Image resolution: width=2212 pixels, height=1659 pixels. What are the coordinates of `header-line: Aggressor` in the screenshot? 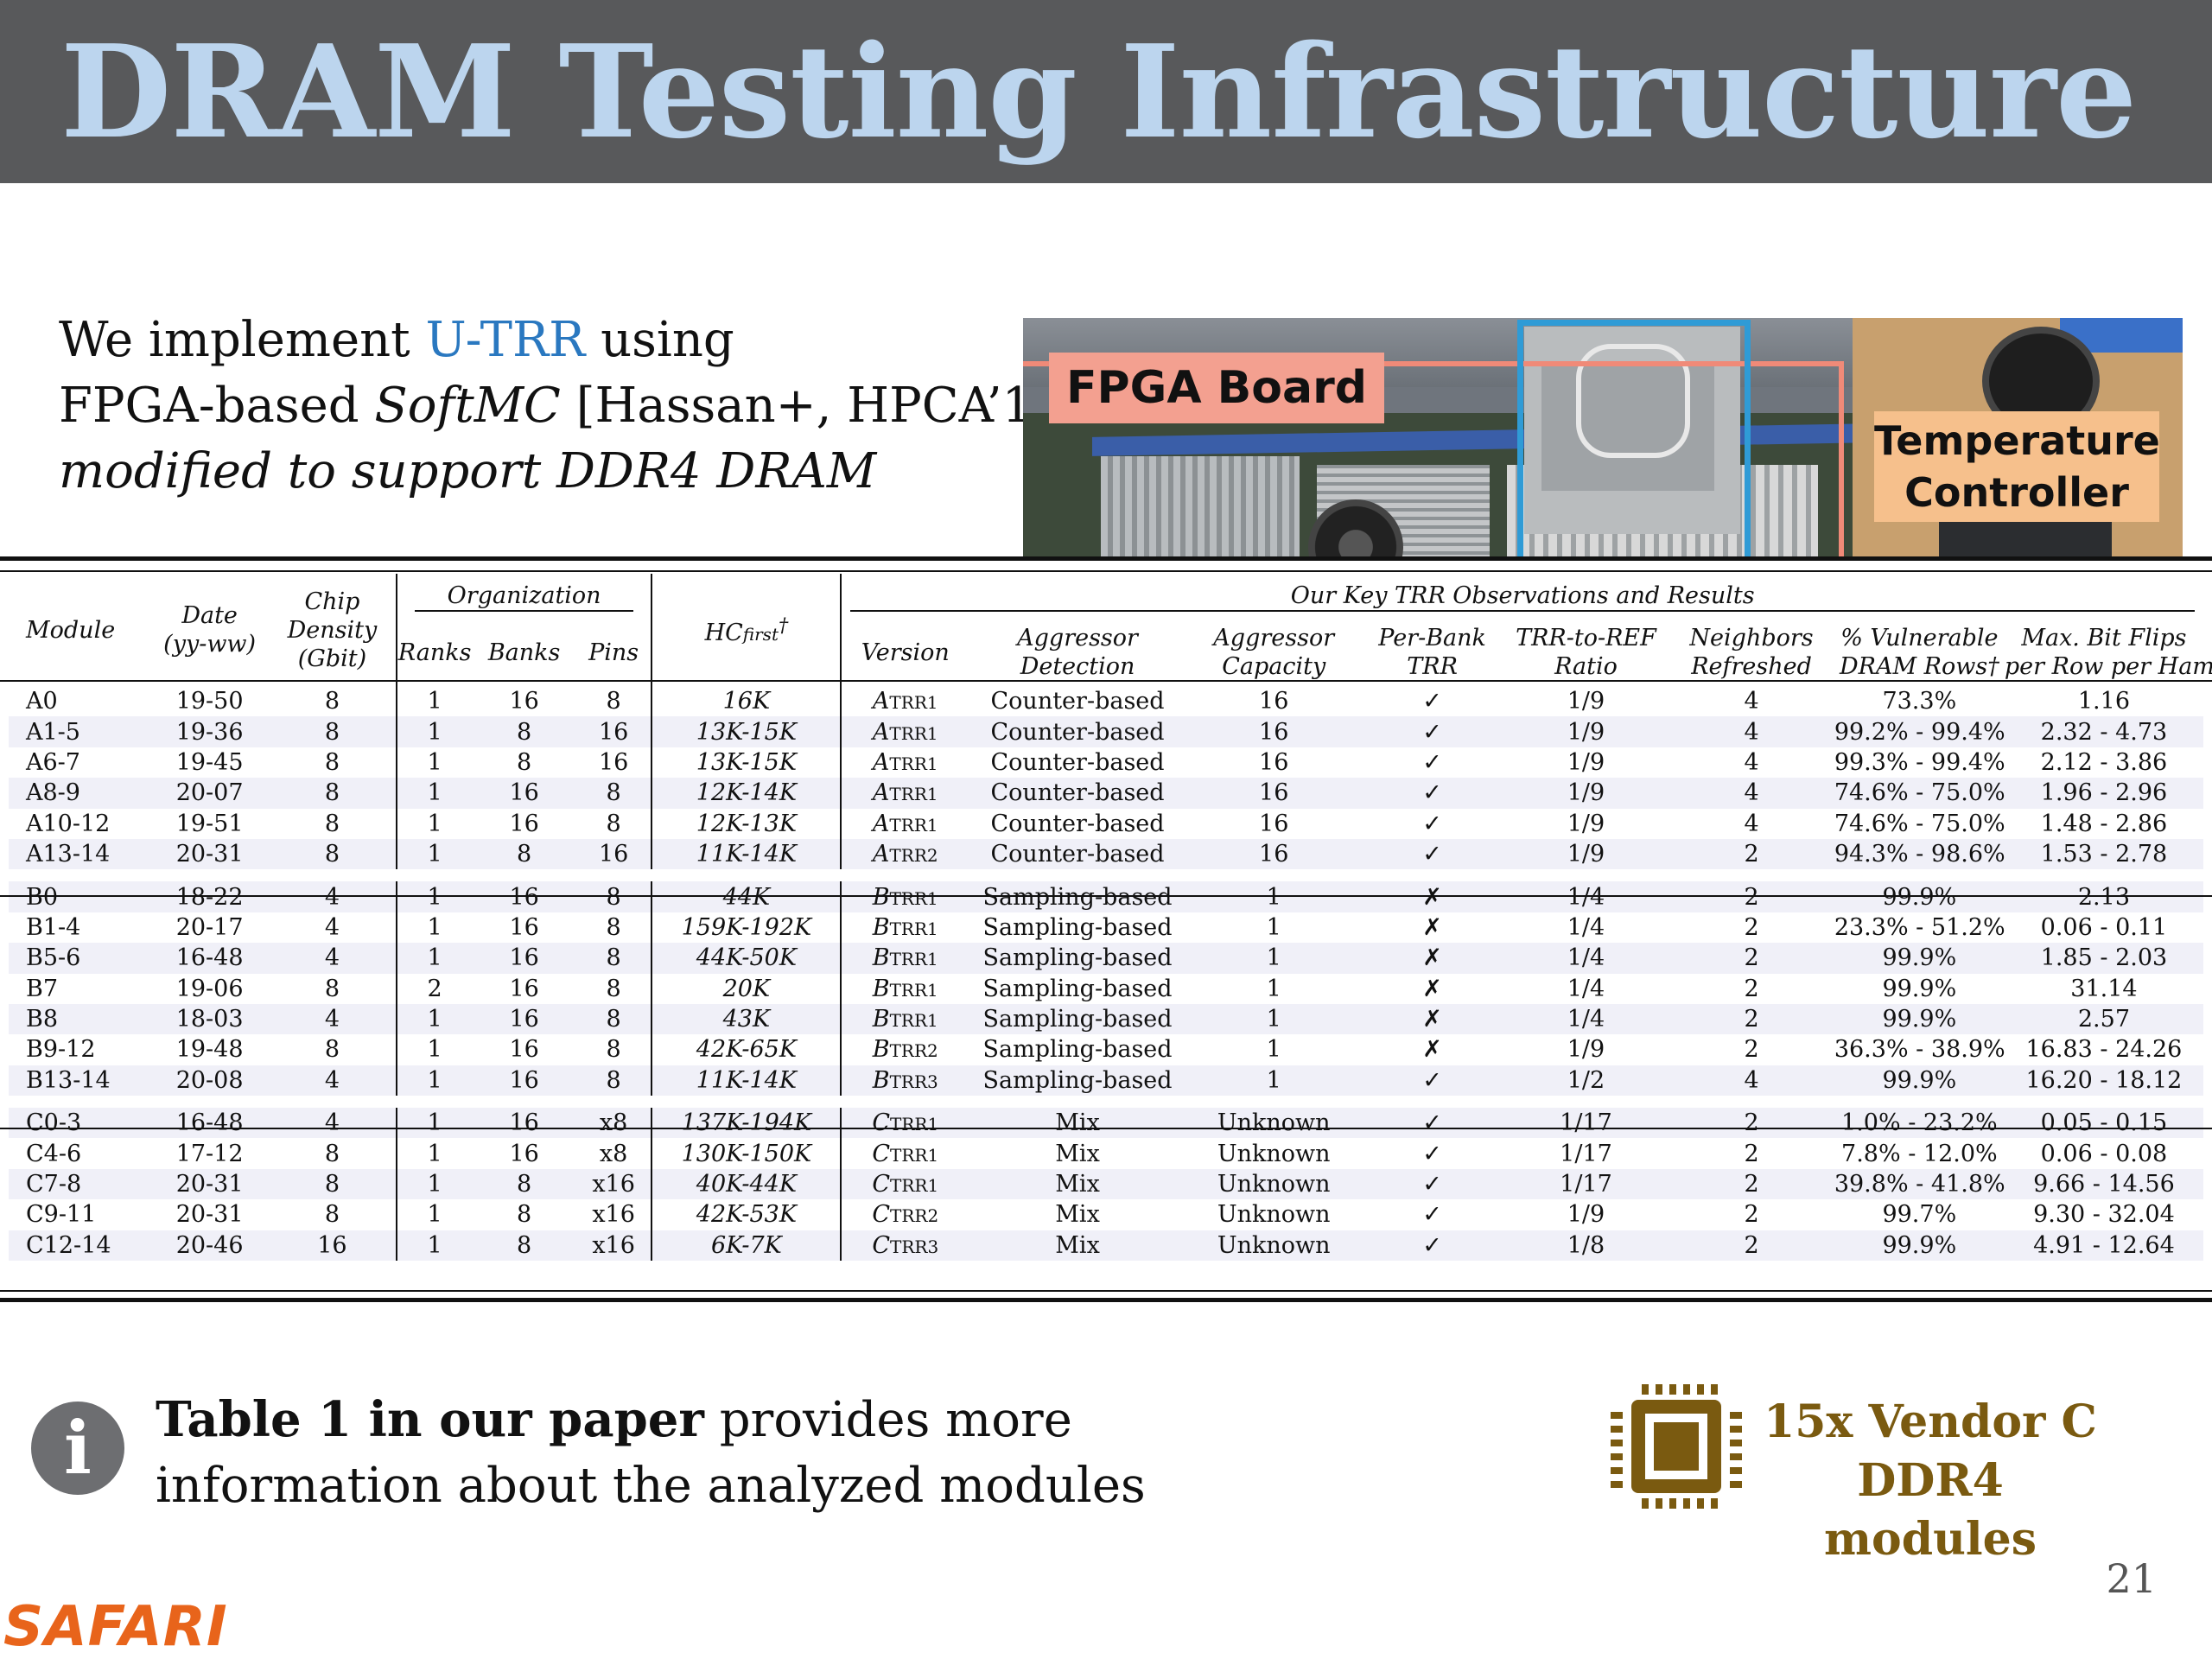 It's located at (1077, 638).